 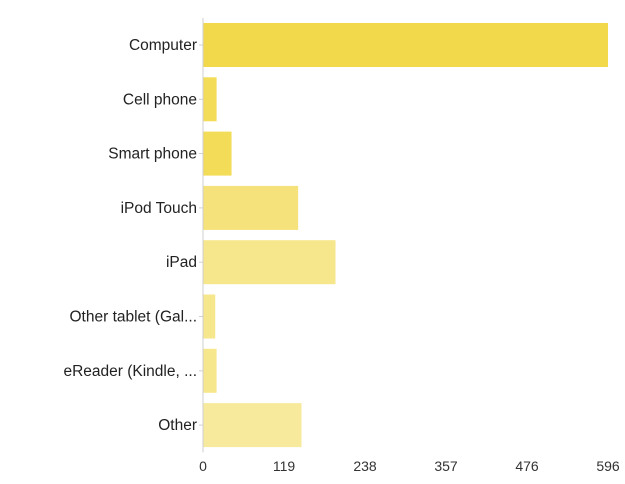 I want to click on category-label: Other, so click(x=177, y=425).